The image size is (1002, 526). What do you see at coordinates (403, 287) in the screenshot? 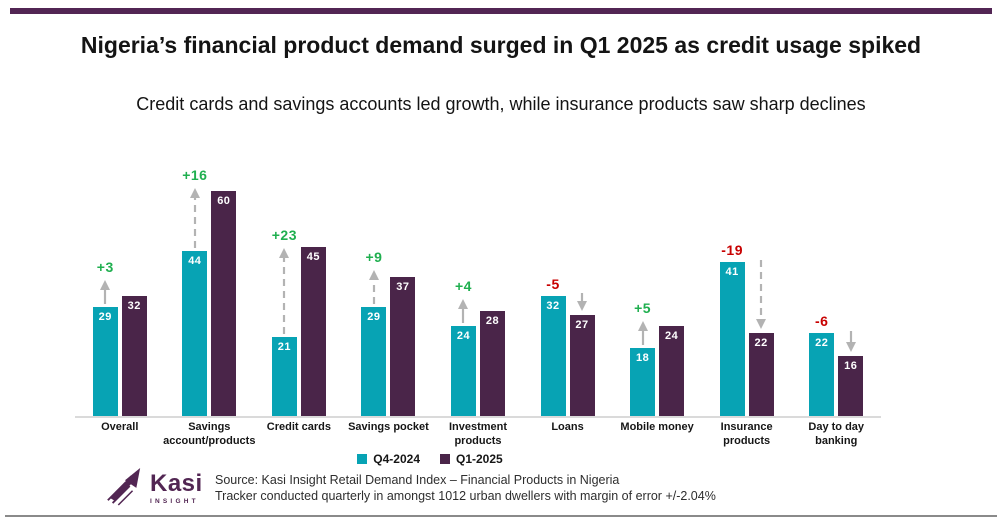
I see `bar-value-label: 37` at bounding box center [403, 287].